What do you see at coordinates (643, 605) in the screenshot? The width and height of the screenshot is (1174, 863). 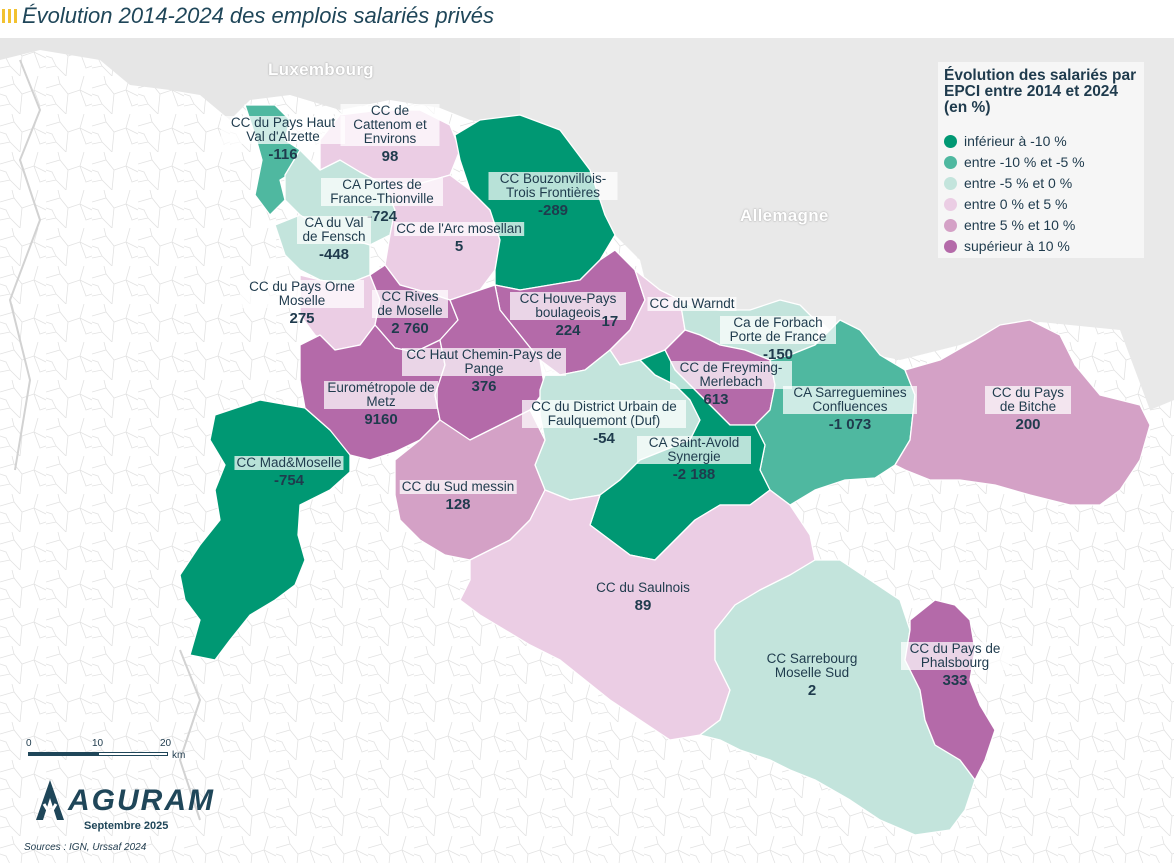 I see `label-value: 89` at bounding box center [643, 605].